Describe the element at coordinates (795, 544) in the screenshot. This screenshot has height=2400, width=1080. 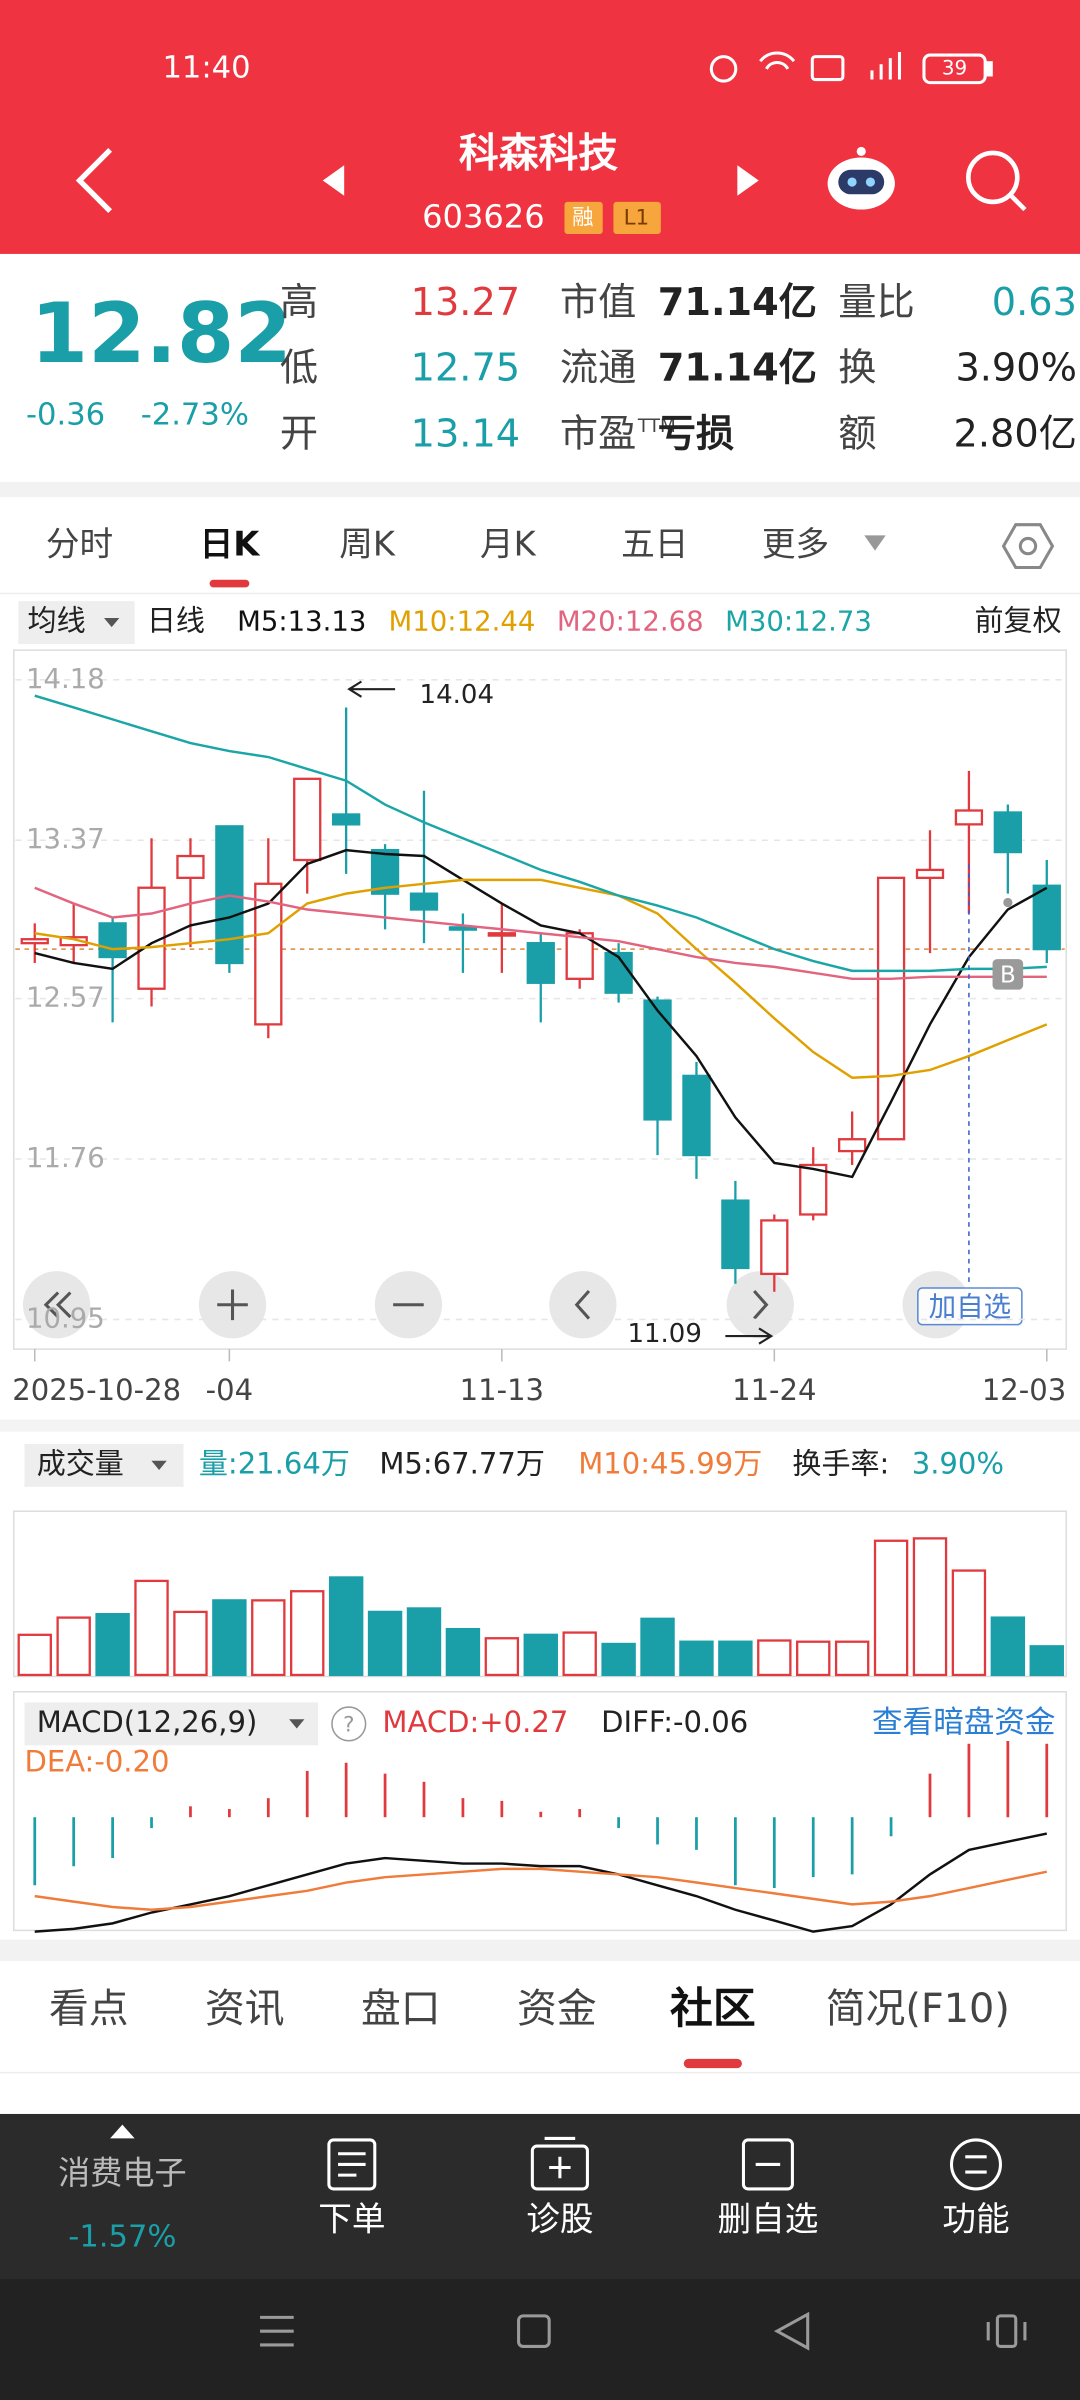
I see `tab: 更多` at that location.